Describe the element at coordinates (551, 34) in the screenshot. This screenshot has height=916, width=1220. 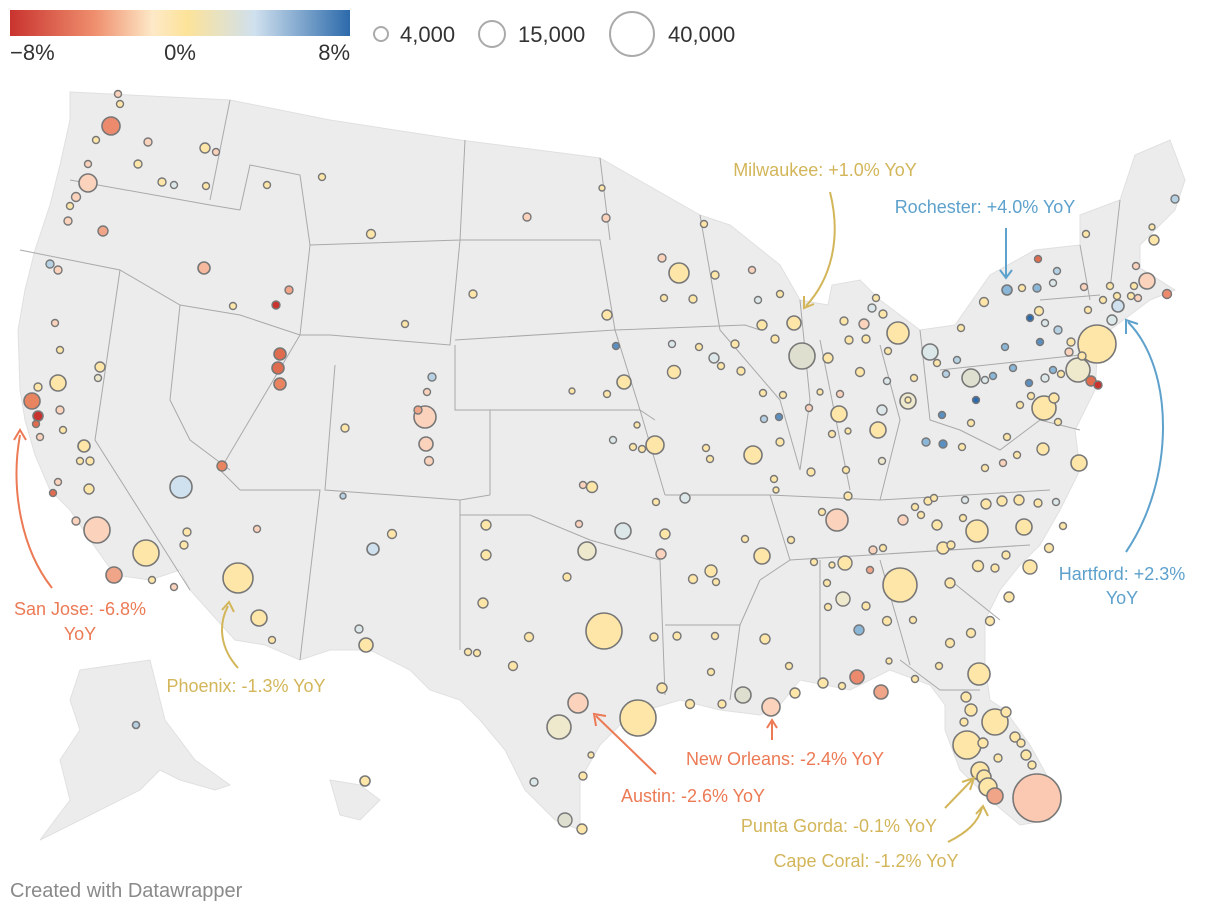
I see `size-legend-medium-label: 15,000` at that location.